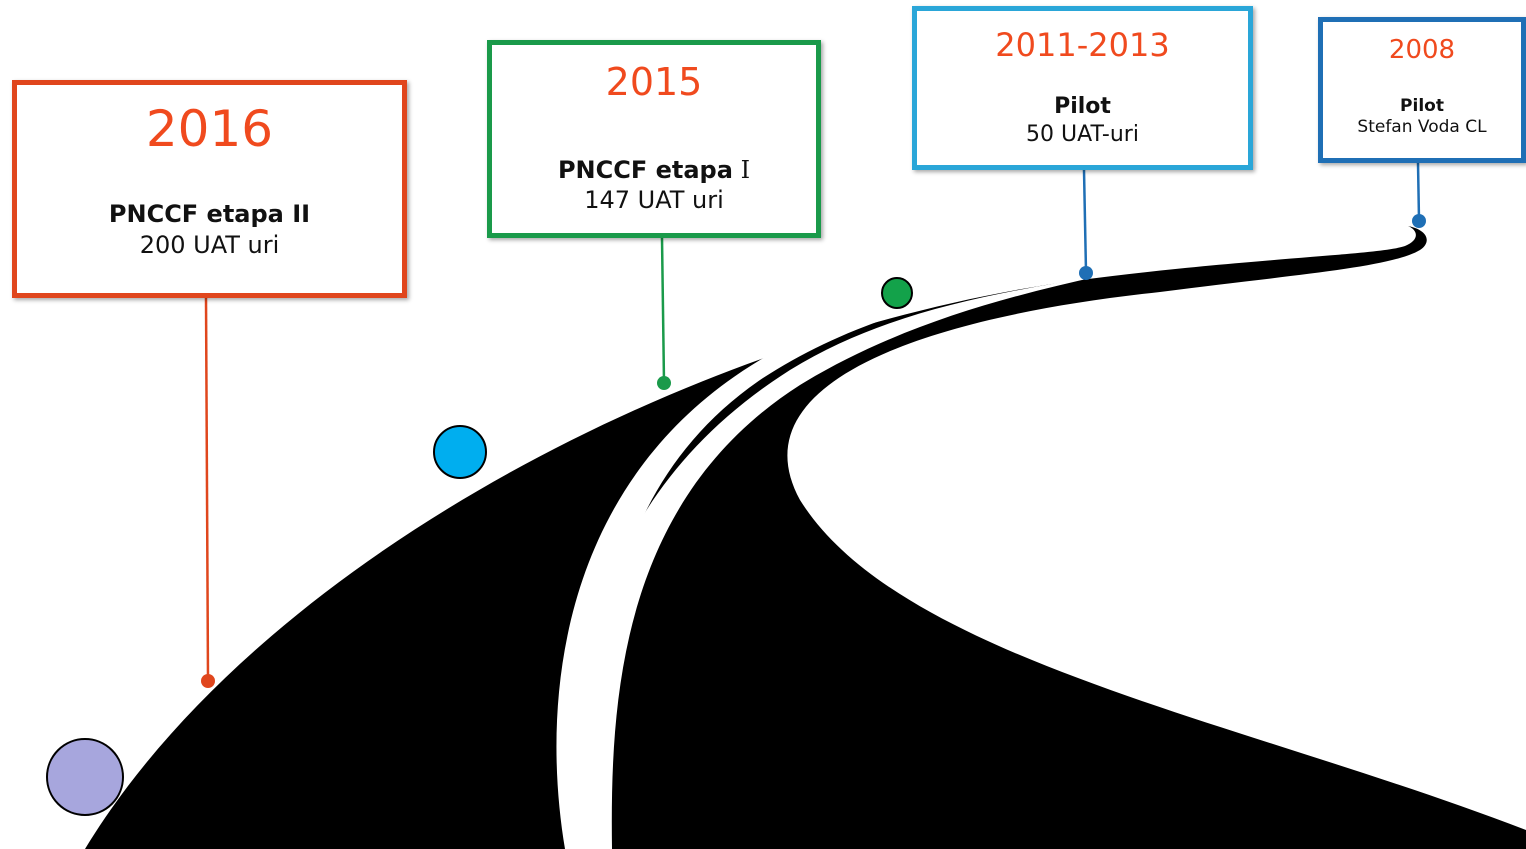 The height and width of the screenshot is (849, 1526). I want to click on circle-cyan, so click(460, 452).